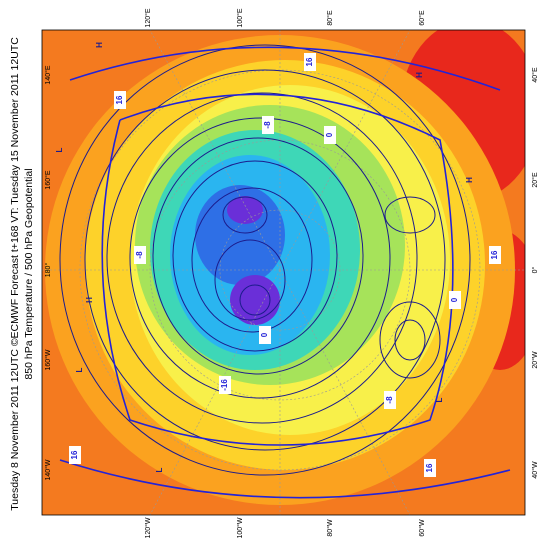 The width and height of the screenshot is (544, 553). What do you see at coordinates (48, 270) in the screenshot?
I see `left-longitude-label: 180°` at bounding box center [48, 270].